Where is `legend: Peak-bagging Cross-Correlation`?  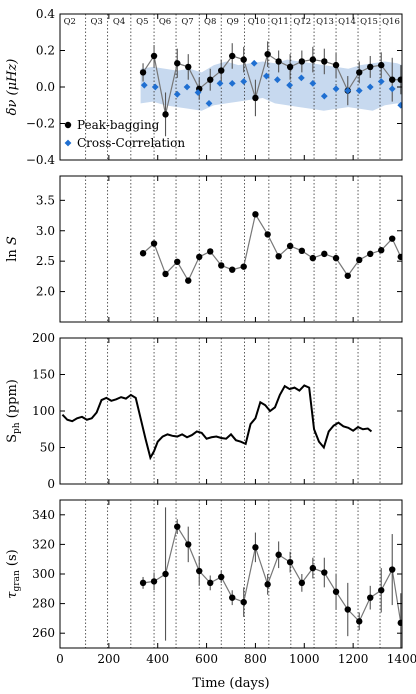
legend: Peak-bagging Cross-Correlation is located at coordinates (124, 134).